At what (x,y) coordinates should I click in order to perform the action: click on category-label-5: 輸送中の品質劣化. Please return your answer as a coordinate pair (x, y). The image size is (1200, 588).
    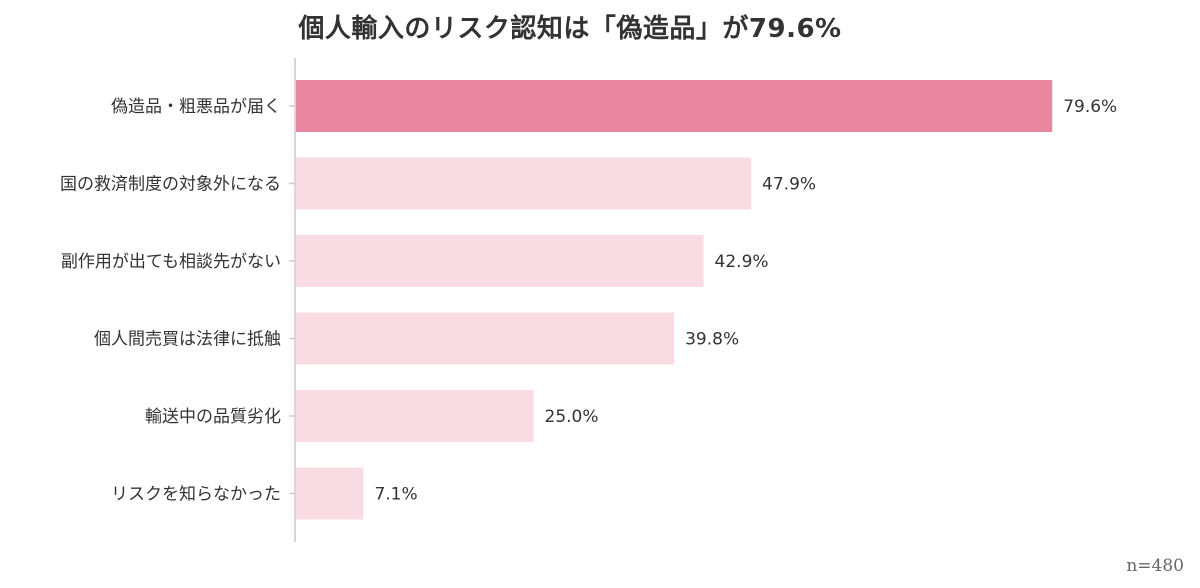
    Looking at the image, I should click on (213, 417).